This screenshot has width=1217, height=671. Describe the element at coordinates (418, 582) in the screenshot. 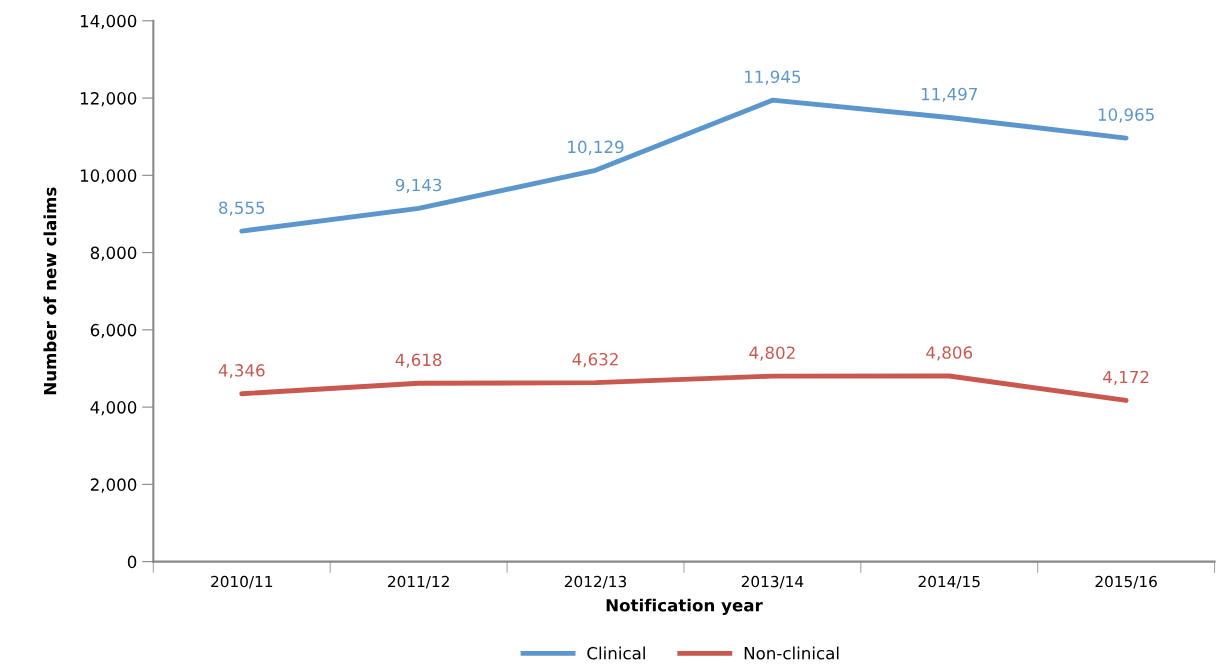

I see `x-tick-label: 2011/12` at that location.